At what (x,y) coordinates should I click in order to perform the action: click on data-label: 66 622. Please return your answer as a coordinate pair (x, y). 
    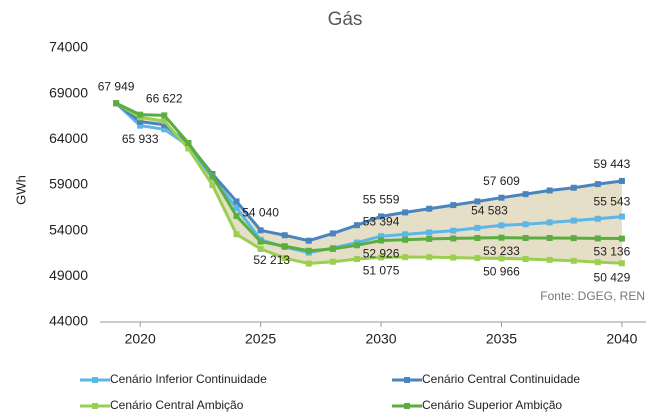
    Looking at the image, I should click on (164, 99).